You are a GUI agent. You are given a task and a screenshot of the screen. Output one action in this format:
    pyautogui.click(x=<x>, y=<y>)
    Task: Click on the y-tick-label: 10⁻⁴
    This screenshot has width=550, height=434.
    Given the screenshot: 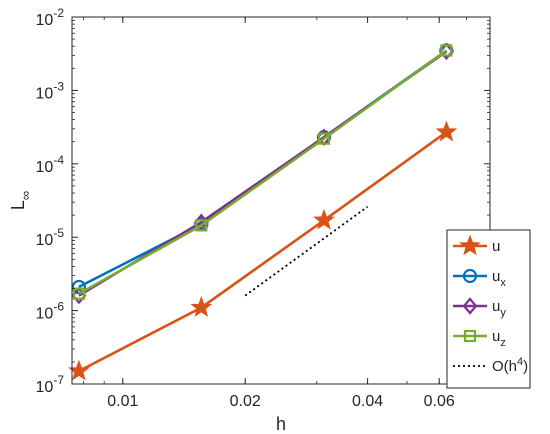 What is the action you would take?
    pyautogui.click(x=50, y=164)
    